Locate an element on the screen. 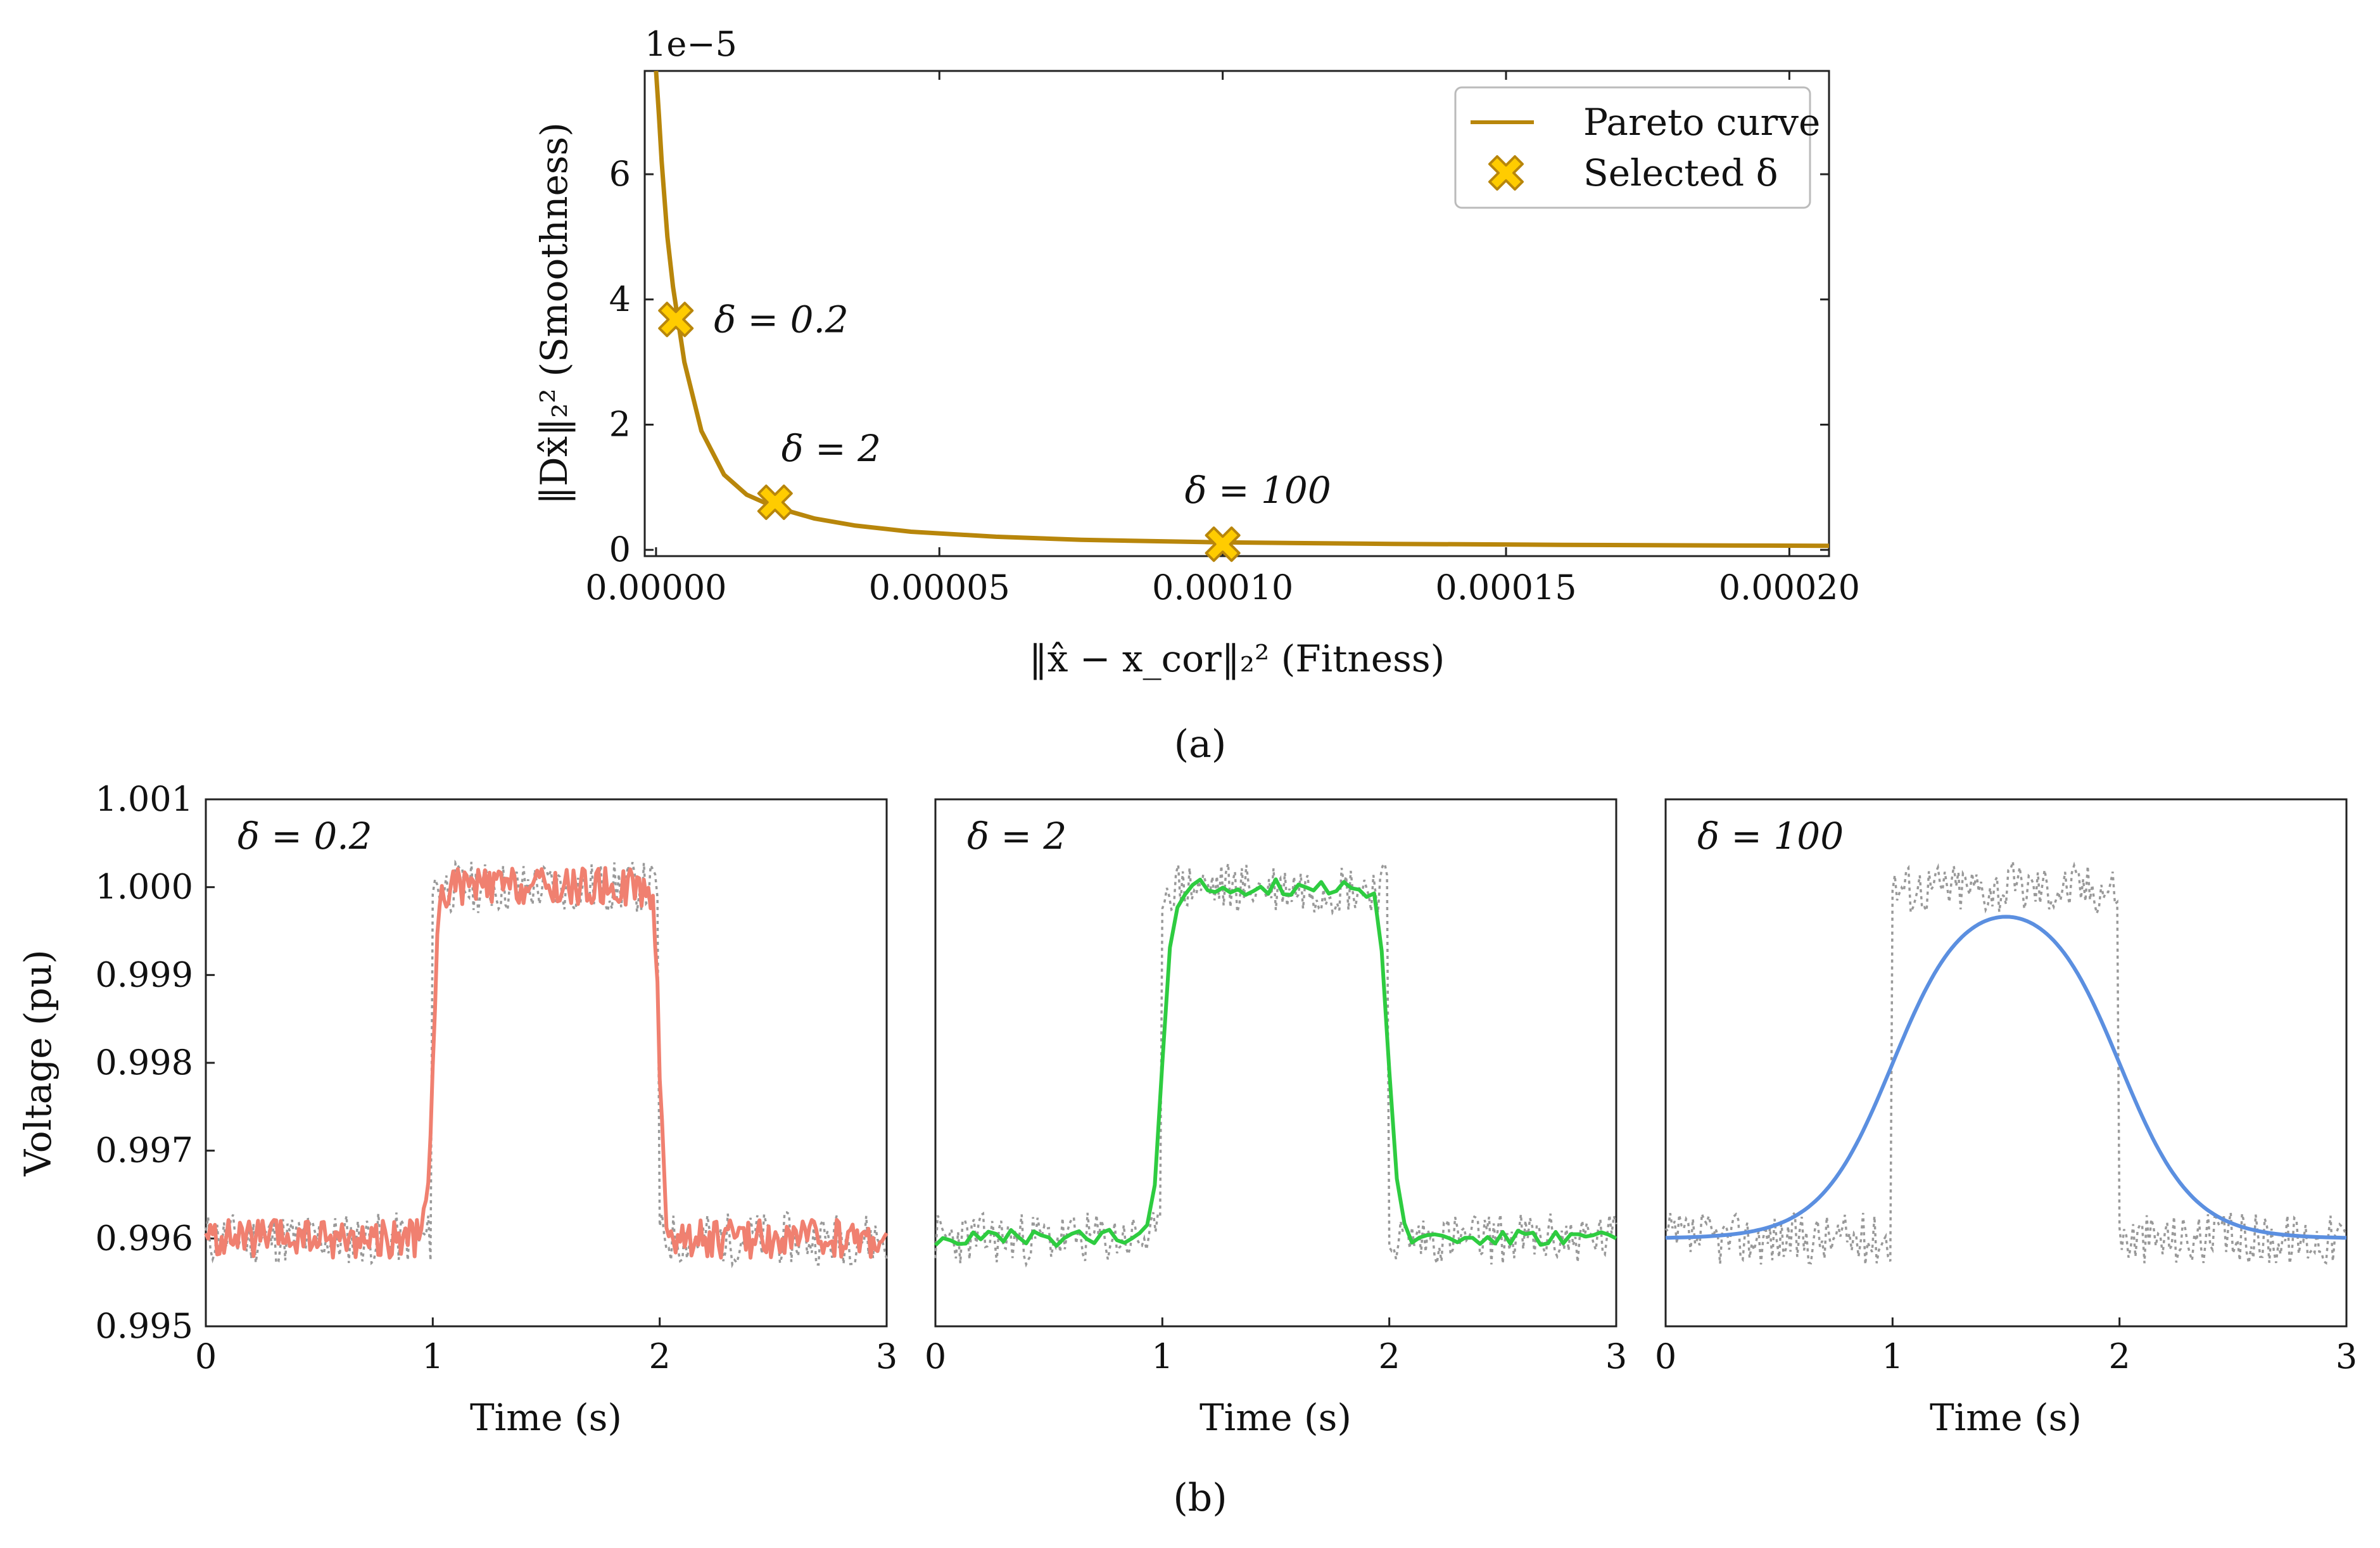  panel-a-x-tick-label: 0.00000 is located at coordinates (655, 587).